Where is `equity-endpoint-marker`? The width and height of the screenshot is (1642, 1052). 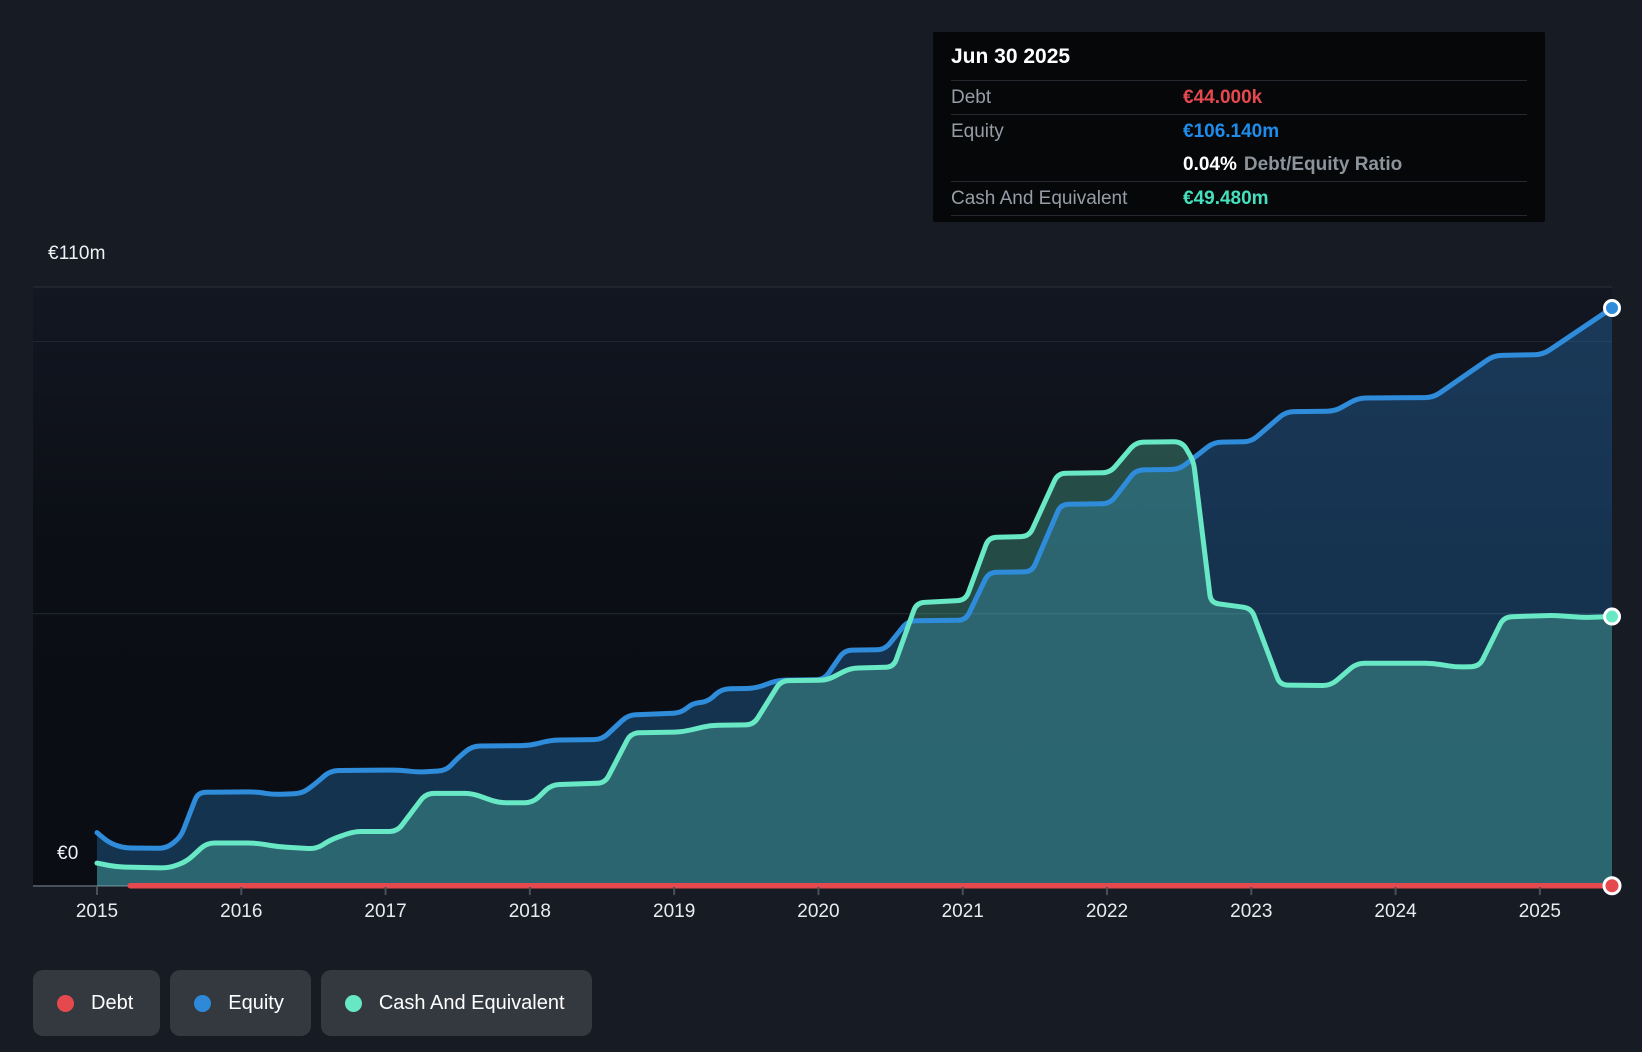 equity-endpoint-marker is located at coordinates (1612, 308).